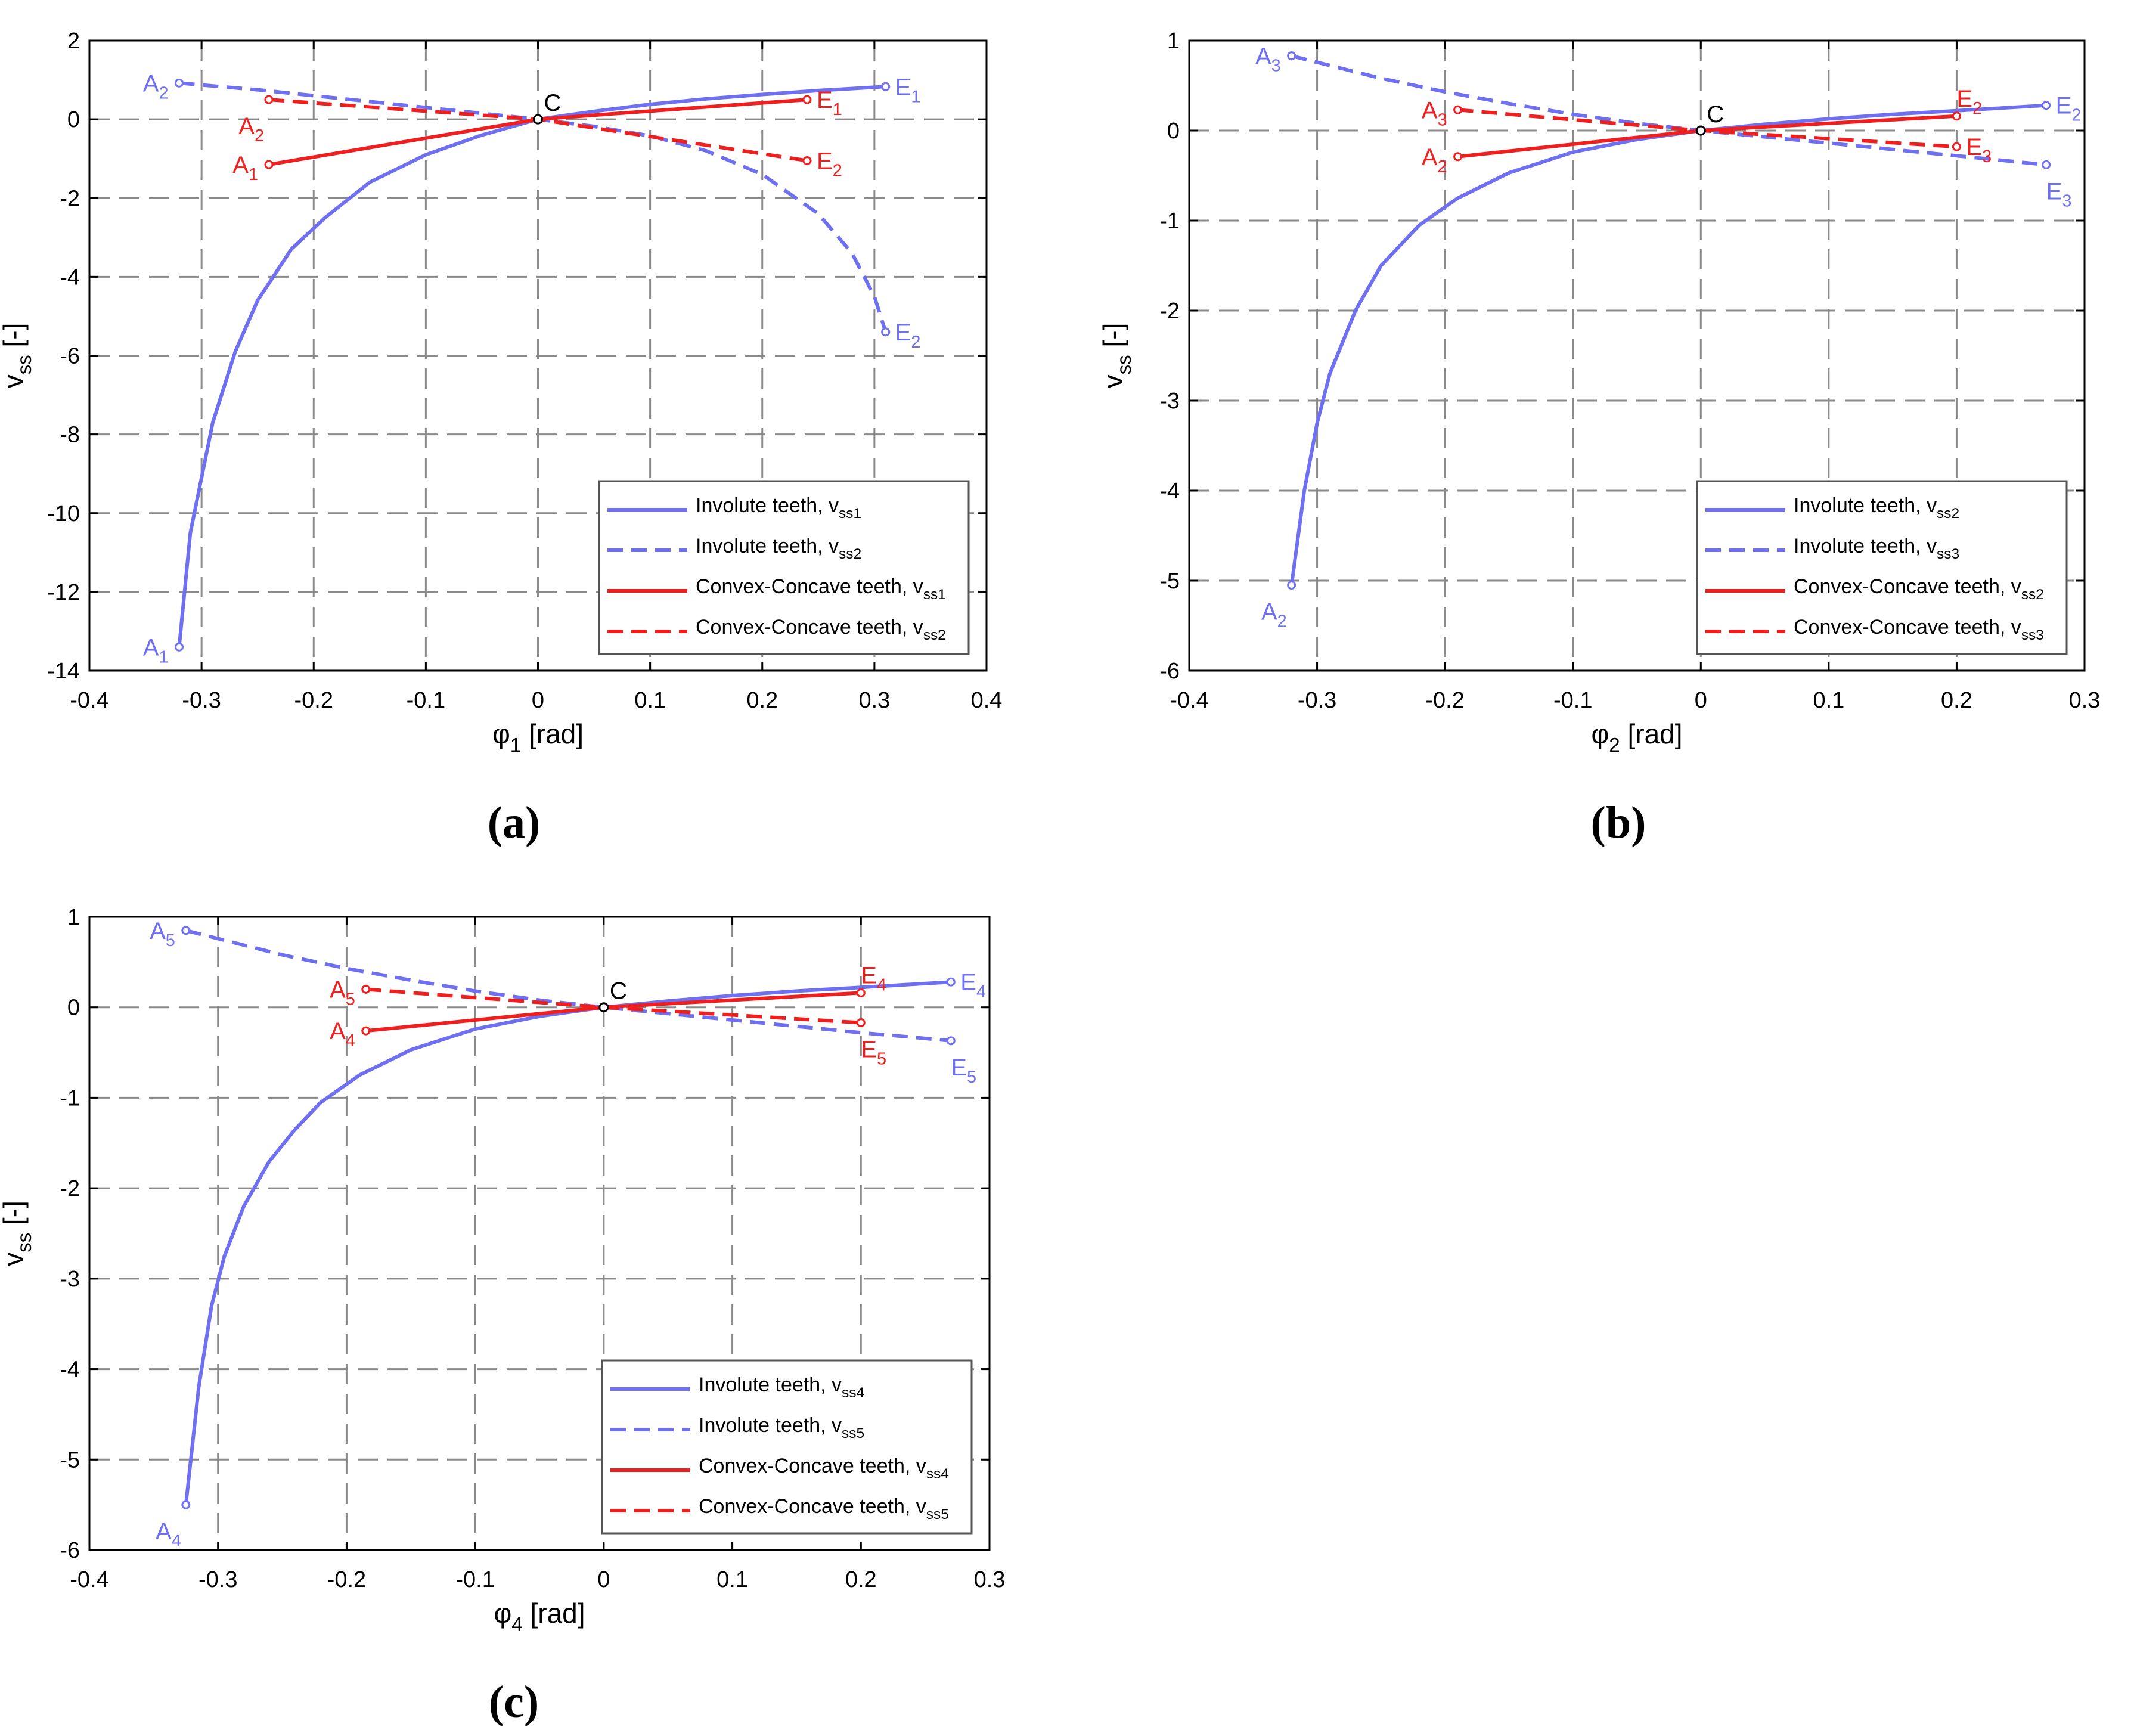 The image size is (2134, 1736). What do you see at coordinates (63, 671) in the screenshot?
I see `y-tick-label: -14` at bounding box center [63, 671].